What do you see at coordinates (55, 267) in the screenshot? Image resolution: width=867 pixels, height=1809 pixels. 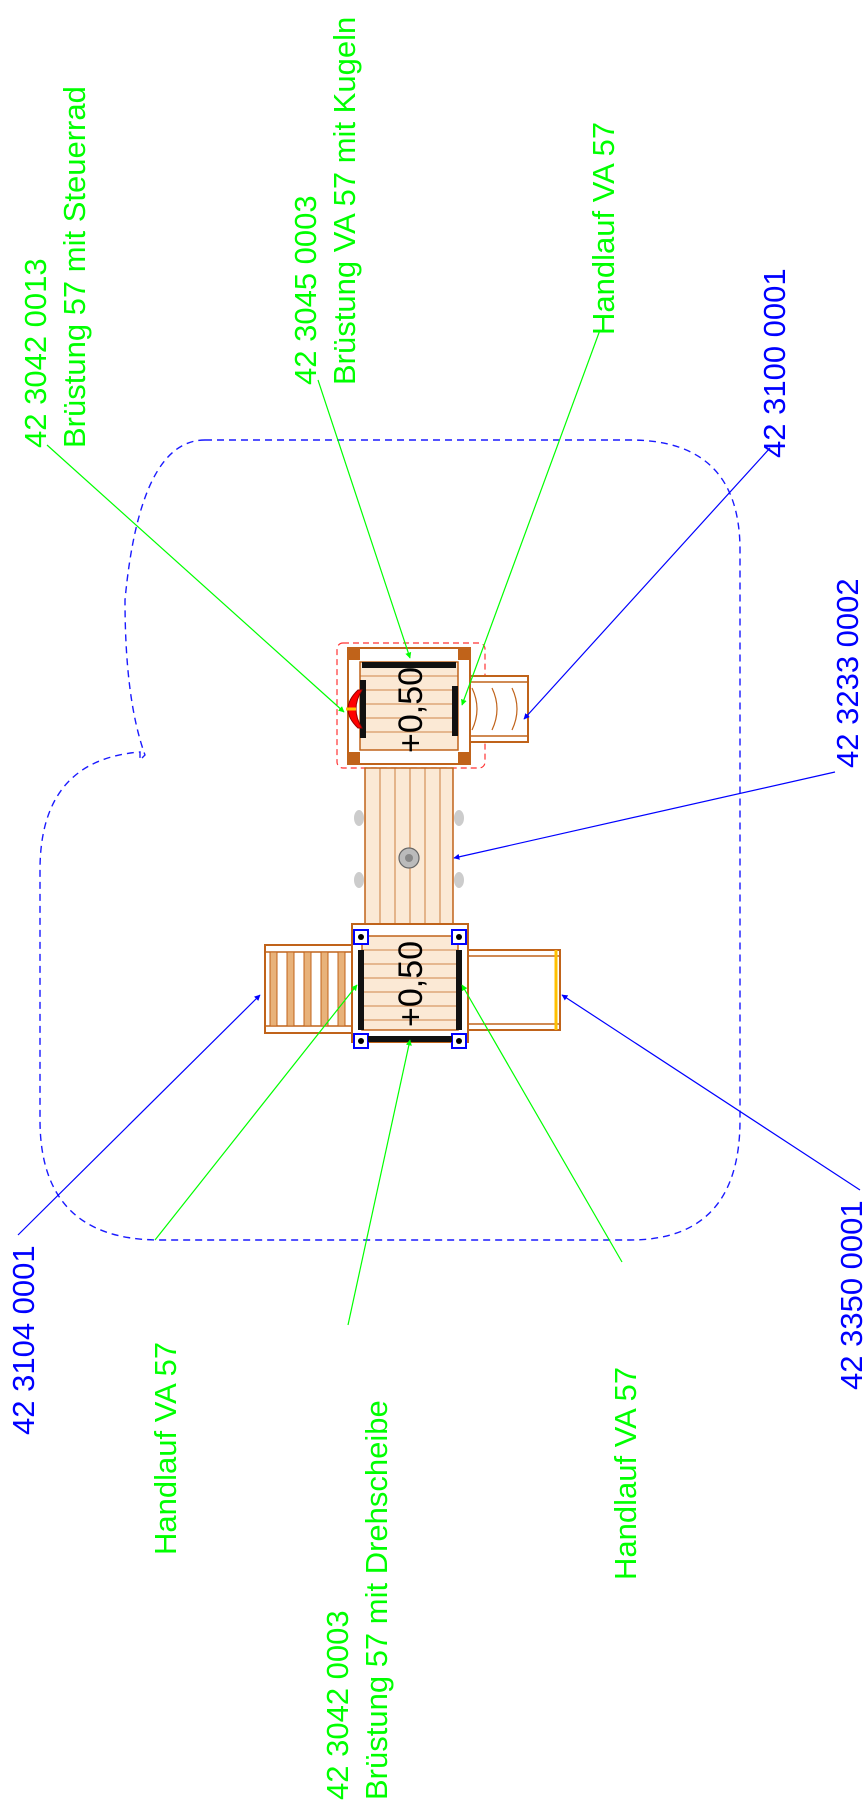 I see `label-bruestung-steuerrad: 42 3042 0013 Brüstung 57 mit Steuerrad` at bounding box center [55, 267].